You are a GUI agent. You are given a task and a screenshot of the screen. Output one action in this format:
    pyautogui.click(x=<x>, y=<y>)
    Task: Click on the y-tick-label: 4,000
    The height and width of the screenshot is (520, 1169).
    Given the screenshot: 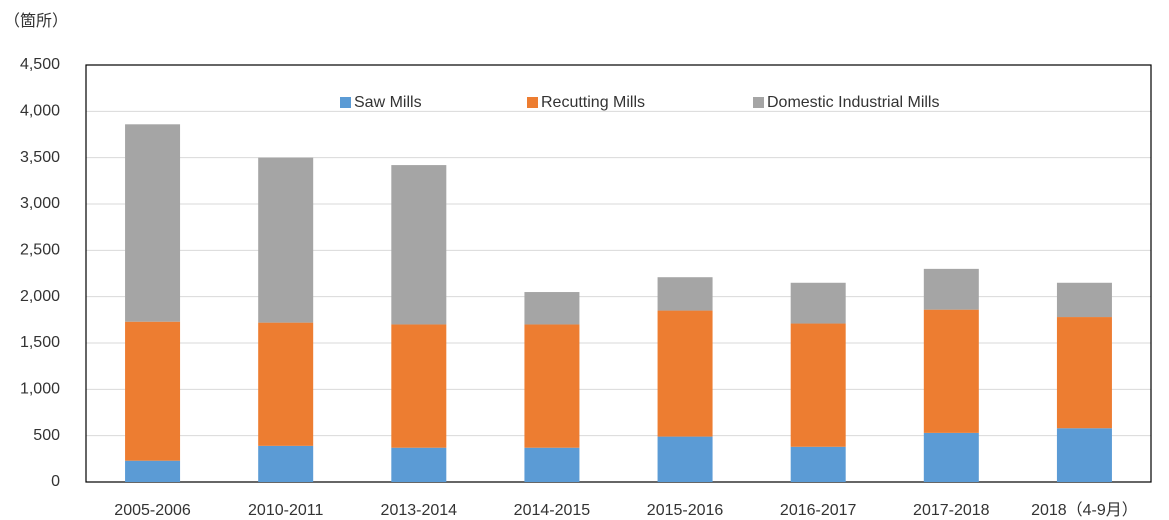 What is the action you would take?
    pyautogui.click(x=40, y=111)
    